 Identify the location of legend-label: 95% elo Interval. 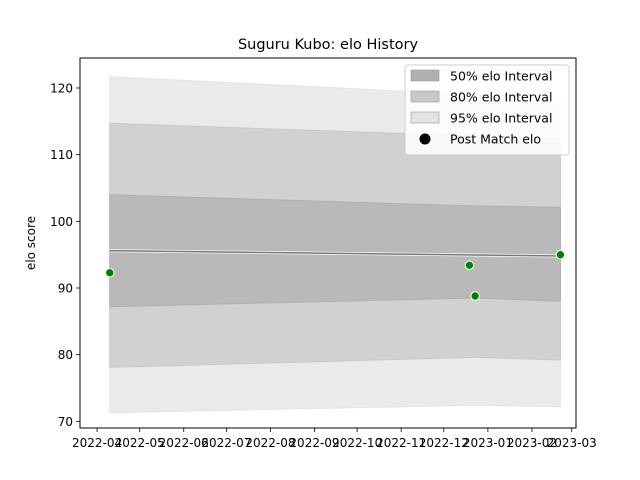
(501, 118).